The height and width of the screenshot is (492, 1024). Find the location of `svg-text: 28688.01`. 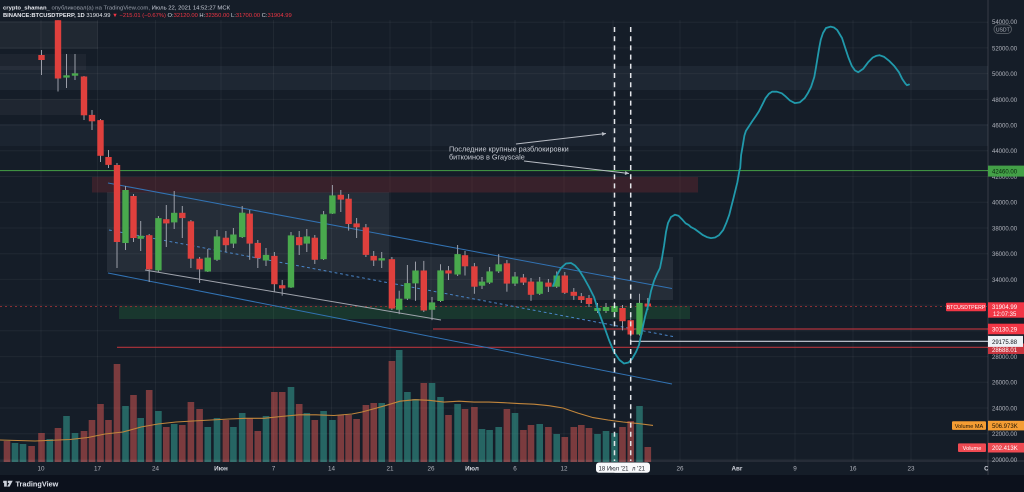

svg-text: 28688.01 is located at coordinates (1005, 351).